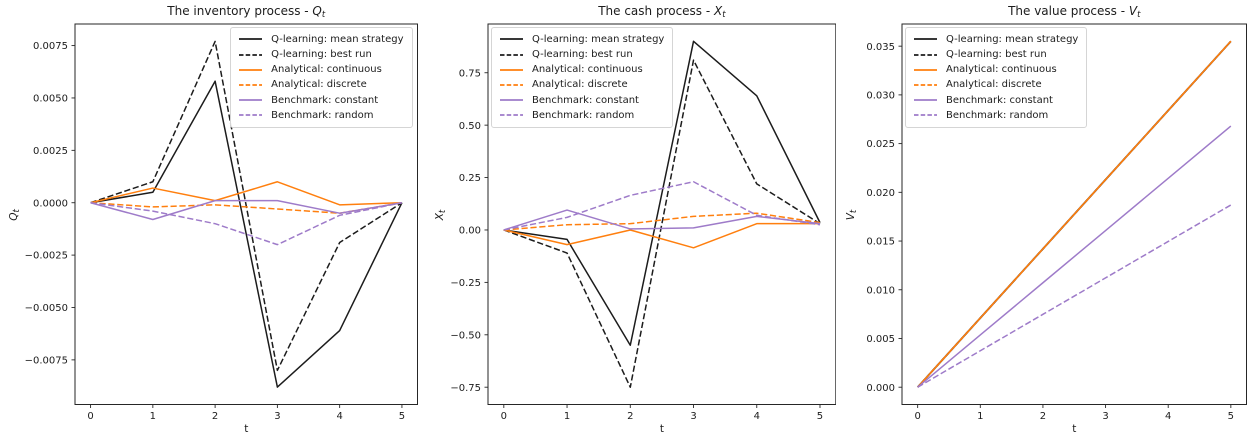 The image size is (1254, 443). Describe the element at coordinates (880, 95) in the screenshot. I see `y-tick-label: 0.030` at that location.